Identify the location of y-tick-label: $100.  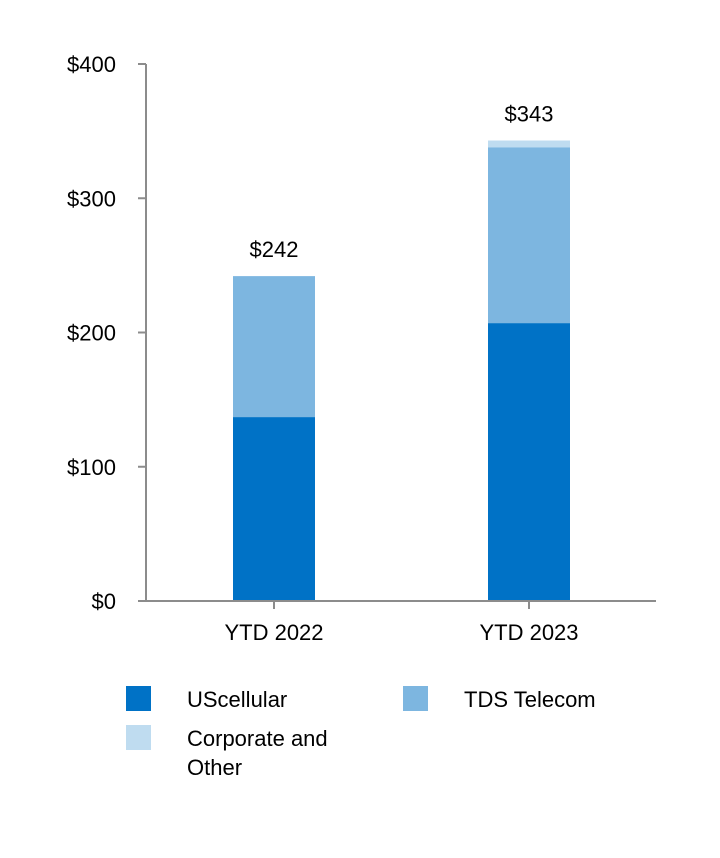
(91, 467).